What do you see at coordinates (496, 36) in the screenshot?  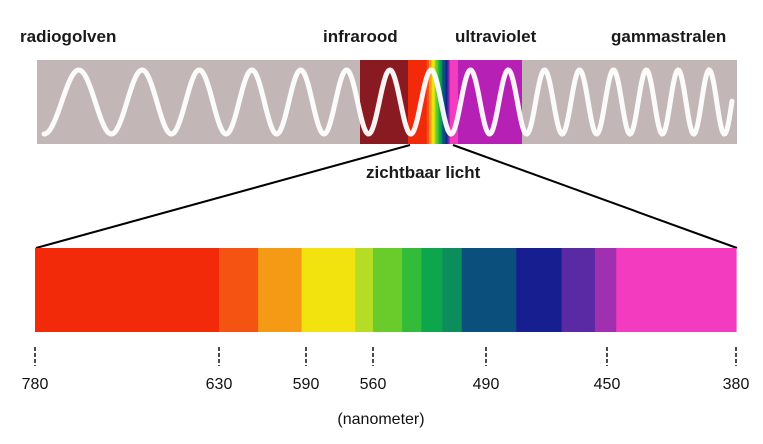 I see `label-ultraviolet: ultraviolet` at bounding box center [496, 36].